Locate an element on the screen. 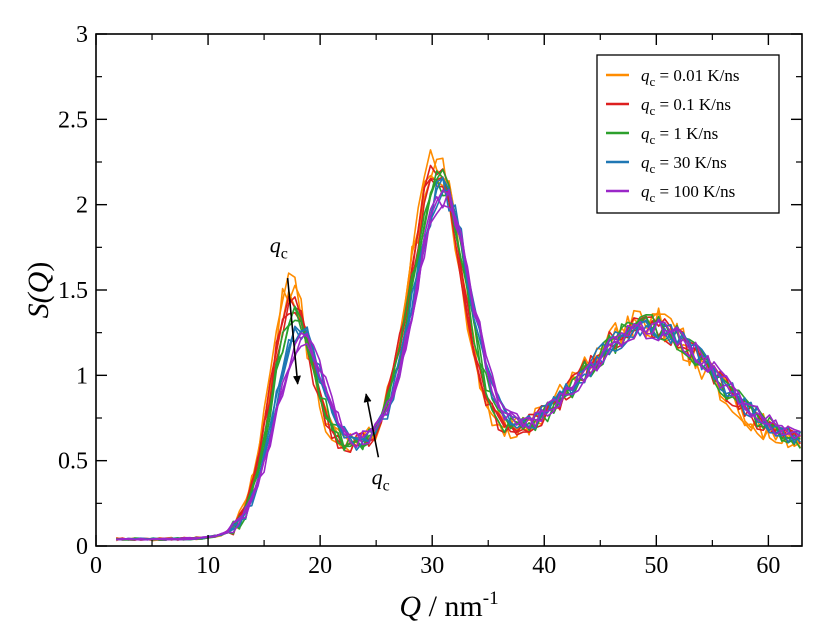 This screenshot has height=642, width=830. y-axis-suffix: ) is located at coordinates (38, 267).